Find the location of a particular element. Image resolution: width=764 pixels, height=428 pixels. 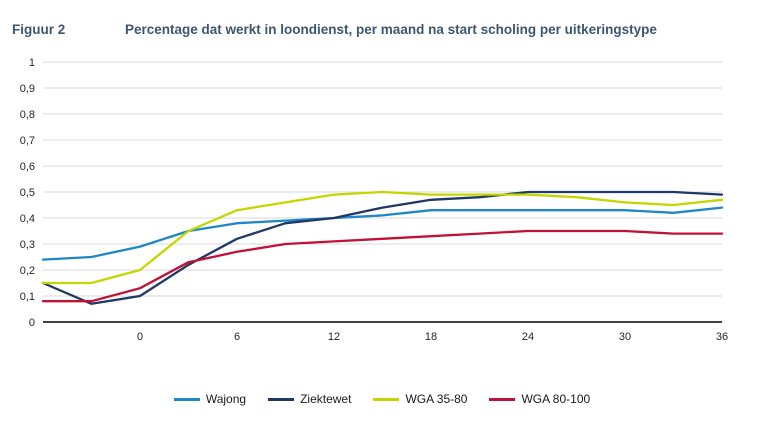

x-tick-label: 6 is located at coordinates (237, 337).